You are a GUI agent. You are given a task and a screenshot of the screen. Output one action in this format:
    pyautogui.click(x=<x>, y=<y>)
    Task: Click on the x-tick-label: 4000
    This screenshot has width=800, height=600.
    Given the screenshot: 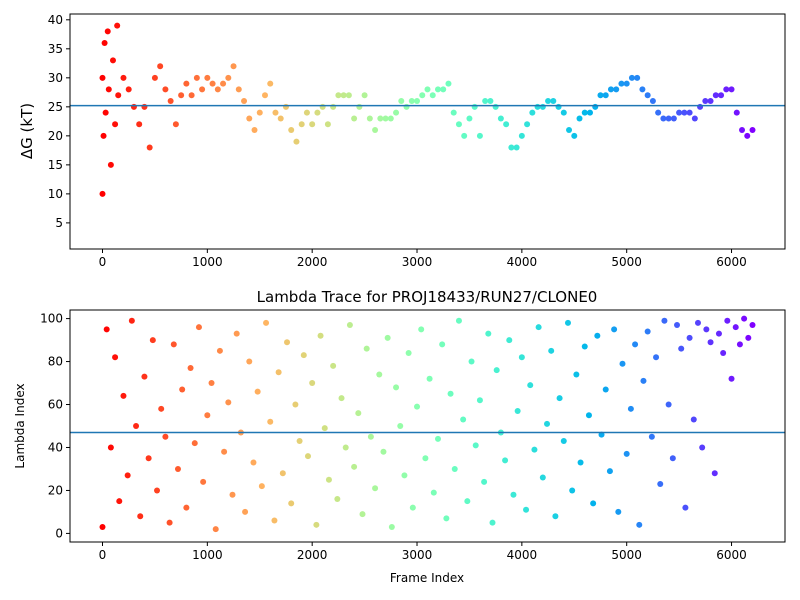 What is the action you would take?
    pyautogui.click(x=522, y=262)
    